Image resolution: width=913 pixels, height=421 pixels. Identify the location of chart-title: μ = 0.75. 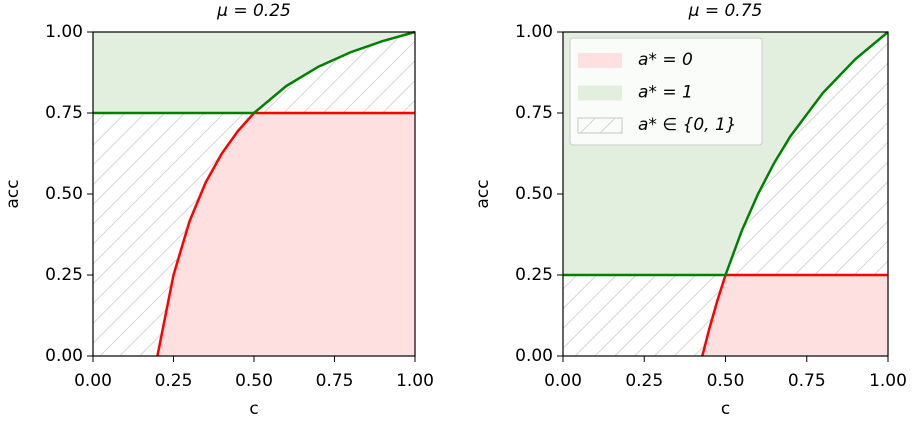
(725, 11).